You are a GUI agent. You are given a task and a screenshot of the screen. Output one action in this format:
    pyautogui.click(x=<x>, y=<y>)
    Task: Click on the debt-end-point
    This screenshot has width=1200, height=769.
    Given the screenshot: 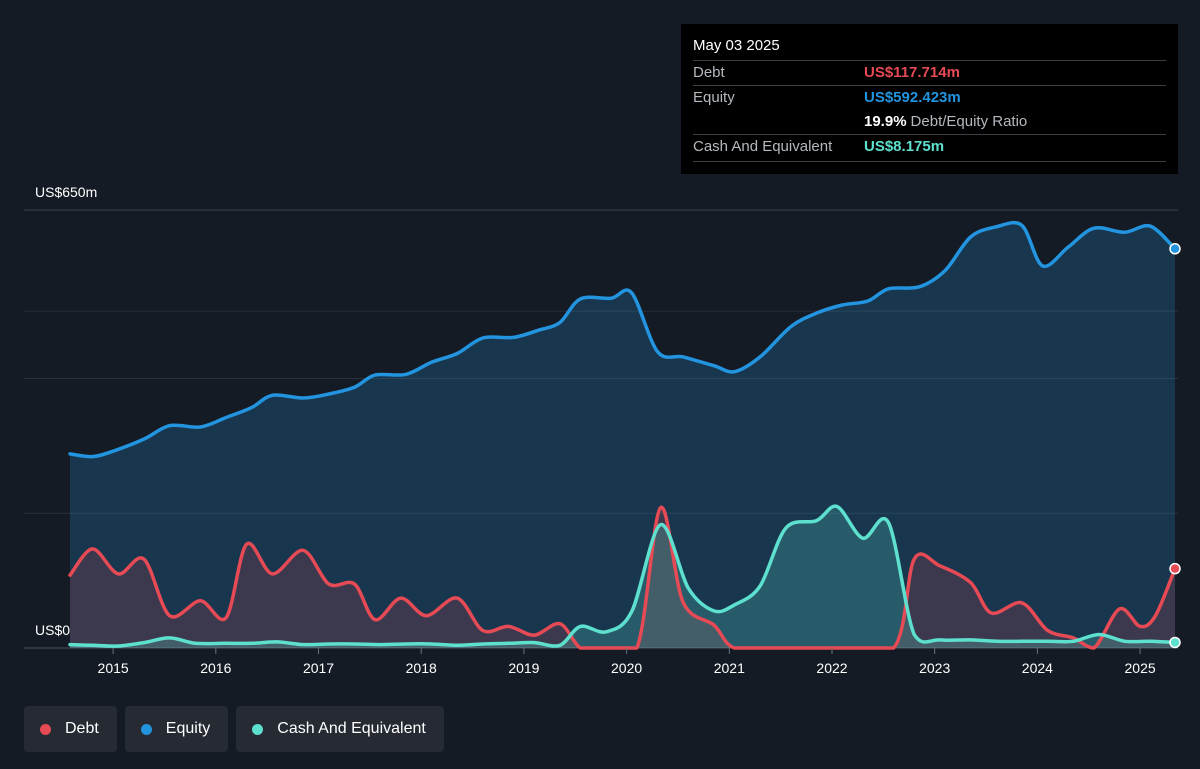 What is the action you would take?
    pyautogui.click(x=1175, y=568)
    